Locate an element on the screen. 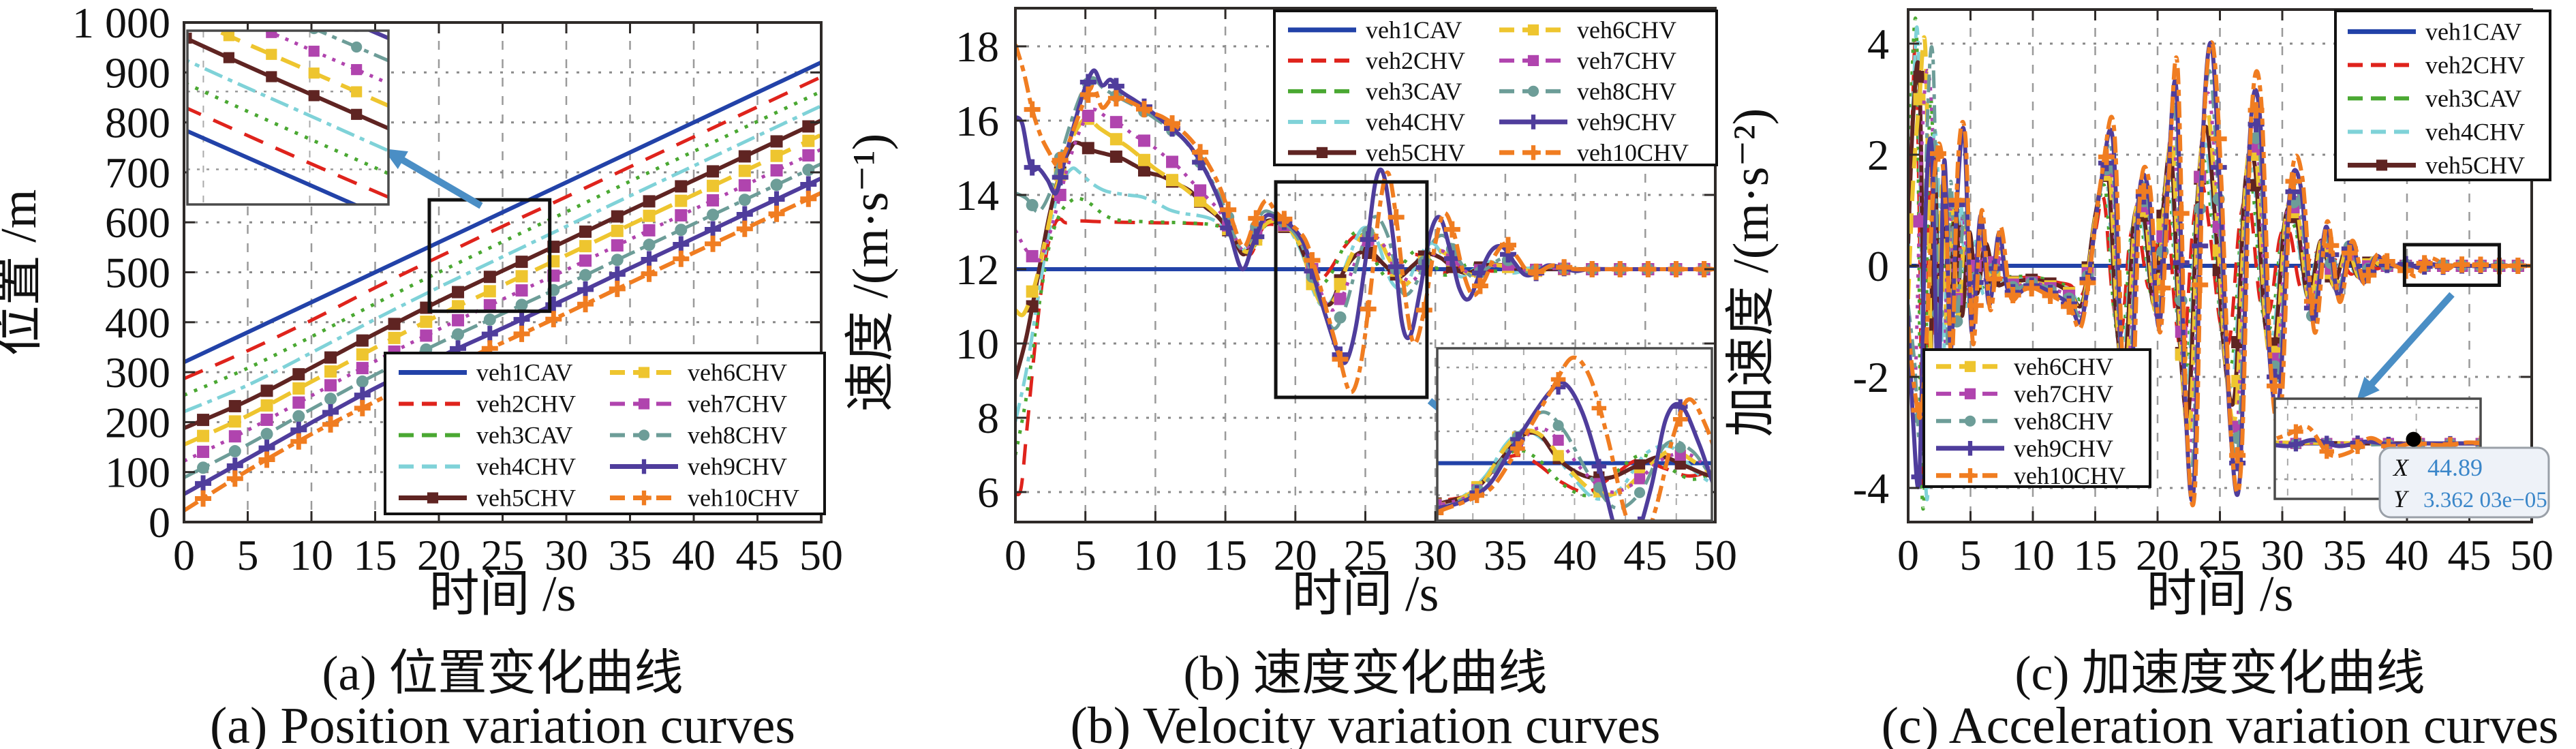 Image resolution: width=2576 pixels, height=749 pixels. zoom-rect-b is located at coordinates (1351, 289).